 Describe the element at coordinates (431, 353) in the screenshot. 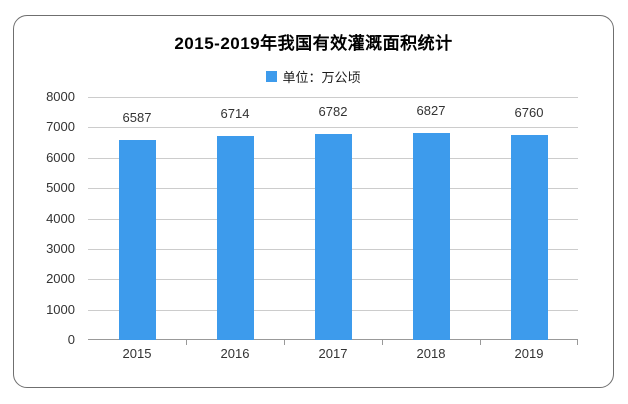

I see `x-tick-label: 2018` at that location.